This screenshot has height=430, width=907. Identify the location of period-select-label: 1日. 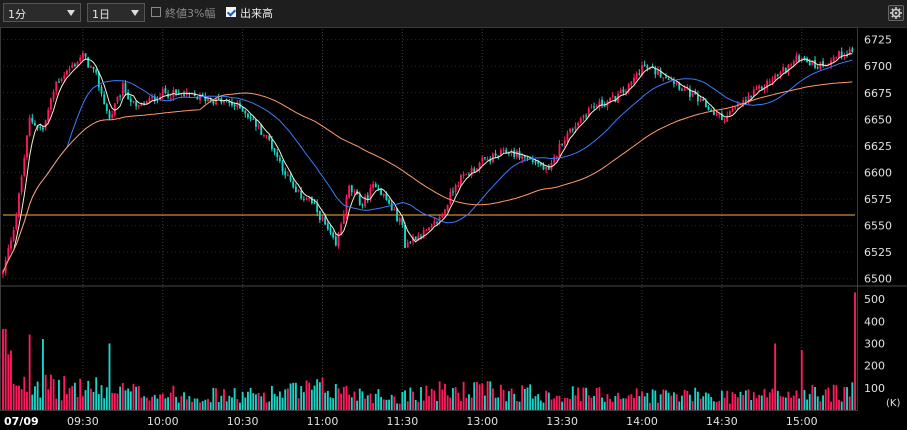
(101, 14).